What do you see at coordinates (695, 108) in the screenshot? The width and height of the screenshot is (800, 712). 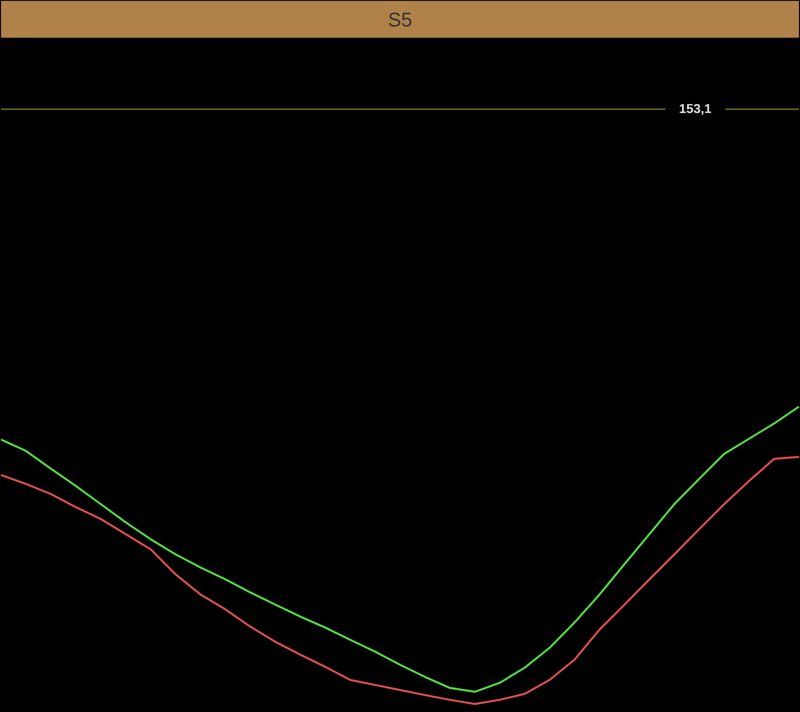 I see `text: 153,1` at bounding box center [695, 108].